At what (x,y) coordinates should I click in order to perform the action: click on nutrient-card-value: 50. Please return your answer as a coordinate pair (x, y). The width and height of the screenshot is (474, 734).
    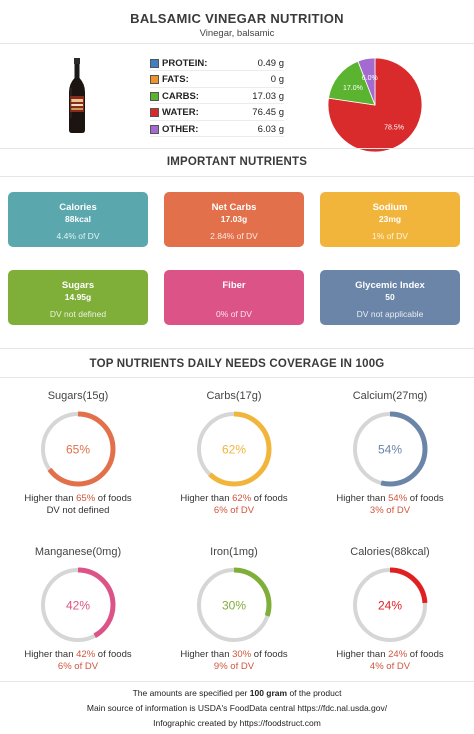
    Looking at the image, I should click on (390, 297).